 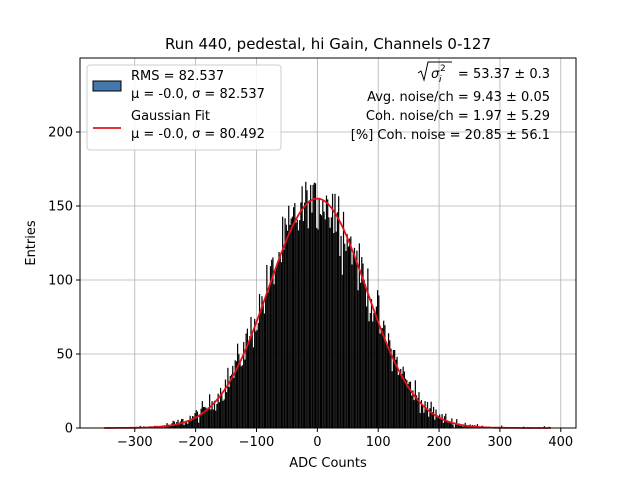 What do you see at coordinates (317, 442) in the screenshot?
I see `x-tick-label: 0` at bounding box center [317, 442].